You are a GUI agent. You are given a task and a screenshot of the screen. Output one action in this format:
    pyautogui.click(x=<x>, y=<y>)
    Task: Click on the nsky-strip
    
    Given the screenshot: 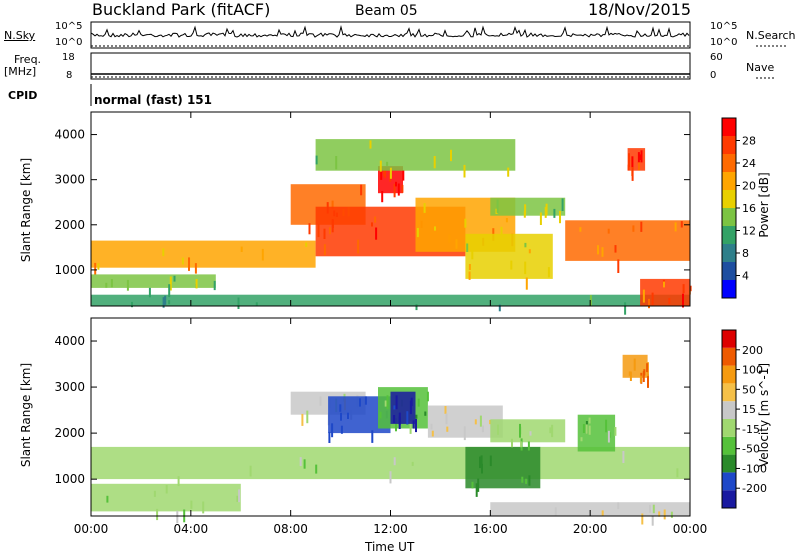 What is the action you would take?
    pyautogui.click(x=390, y=35)
    